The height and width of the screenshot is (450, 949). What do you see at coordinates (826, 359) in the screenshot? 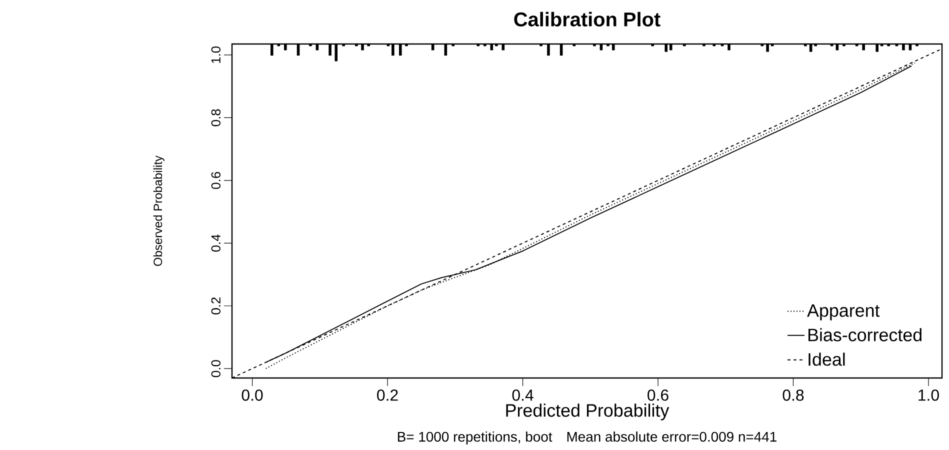
I see `legend-label: Ideal` at bounding box center [826, 359].